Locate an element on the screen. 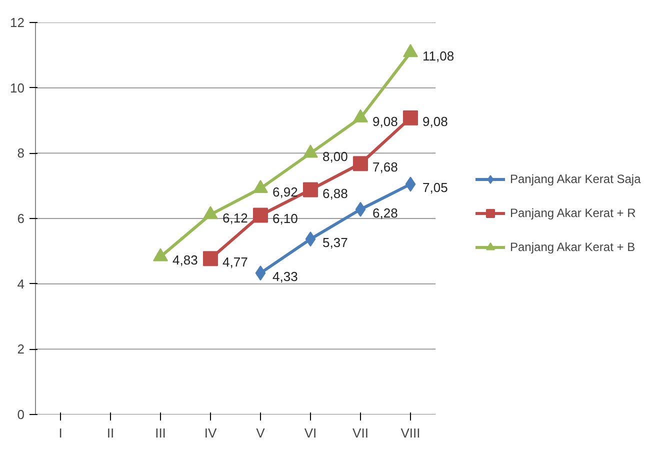 The width and height of the screenshot is (671, 452). data-label: 4,33 is located at coordinates (285, 276).